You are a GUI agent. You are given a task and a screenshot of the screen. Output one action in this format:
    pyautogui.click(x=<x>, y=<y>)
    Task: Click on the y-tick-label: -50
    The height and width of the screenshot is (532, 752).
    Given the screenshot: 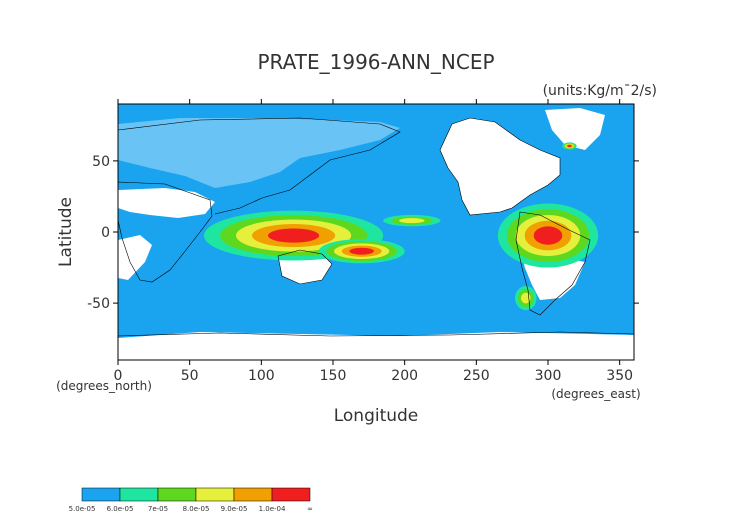 What is the action you would take?
    pyautogui.click(x=98, y=304)
    